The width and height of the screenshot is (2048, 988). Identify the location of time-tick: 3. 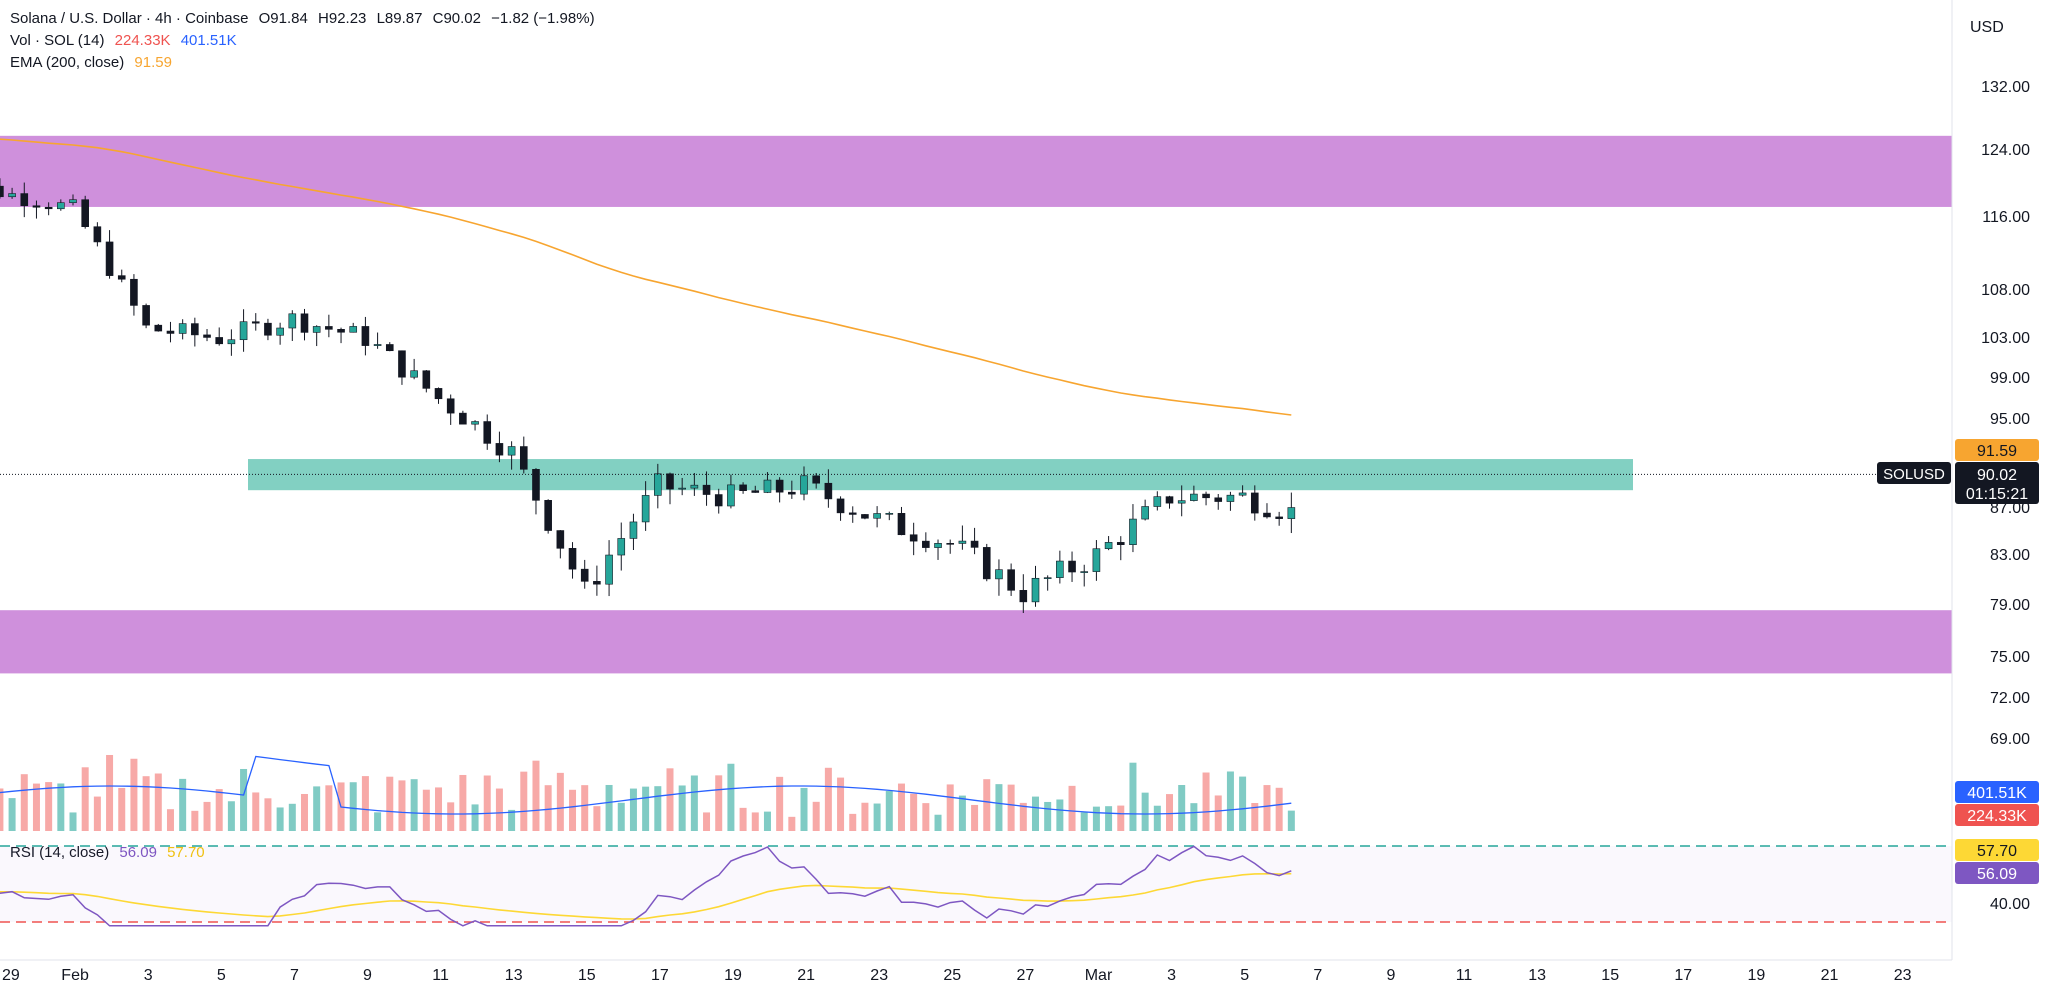
(148, 975).